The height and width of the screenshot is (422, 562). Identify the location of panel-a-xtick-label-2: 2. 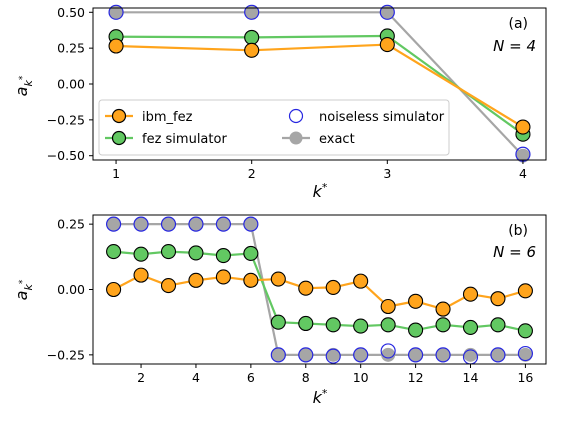
(252, 173).